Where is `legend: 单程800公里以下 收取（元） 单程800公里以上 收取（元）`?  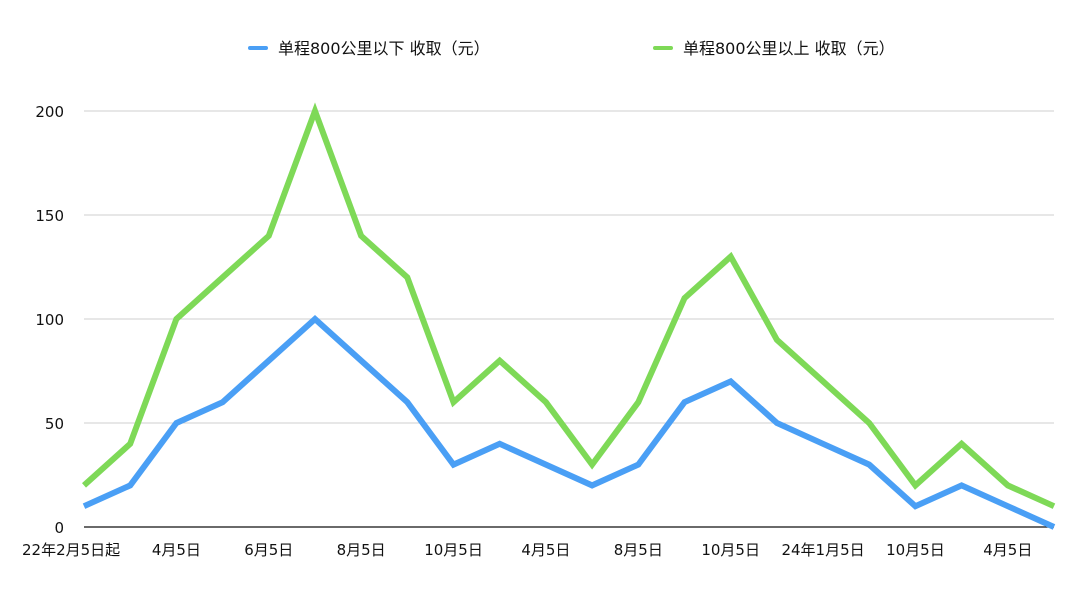 legend: 单程800公里以下 收取（元） 单程800公里以上 收取（元） is located at coordinates (571, 48).